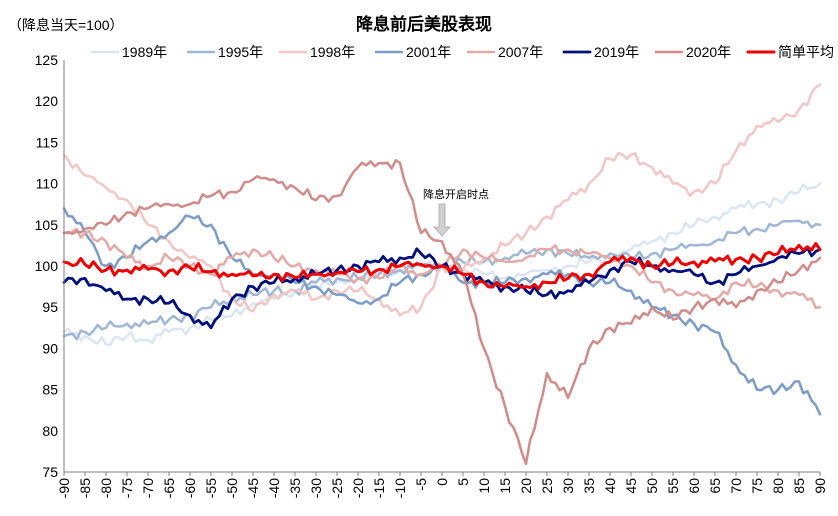  I want to click on x-tick-label: -40, so click(274, 488).